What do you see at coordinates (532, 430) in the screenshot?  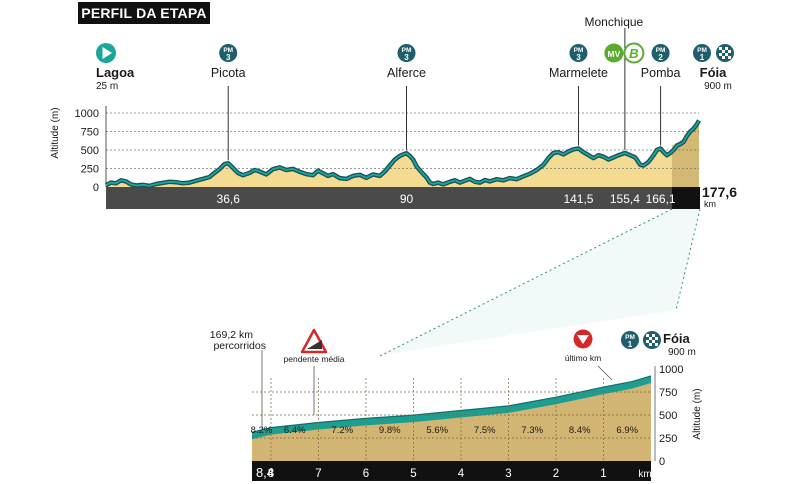 I see `segment-gradient-label: 7.3%` at bounding box center [532, 430].